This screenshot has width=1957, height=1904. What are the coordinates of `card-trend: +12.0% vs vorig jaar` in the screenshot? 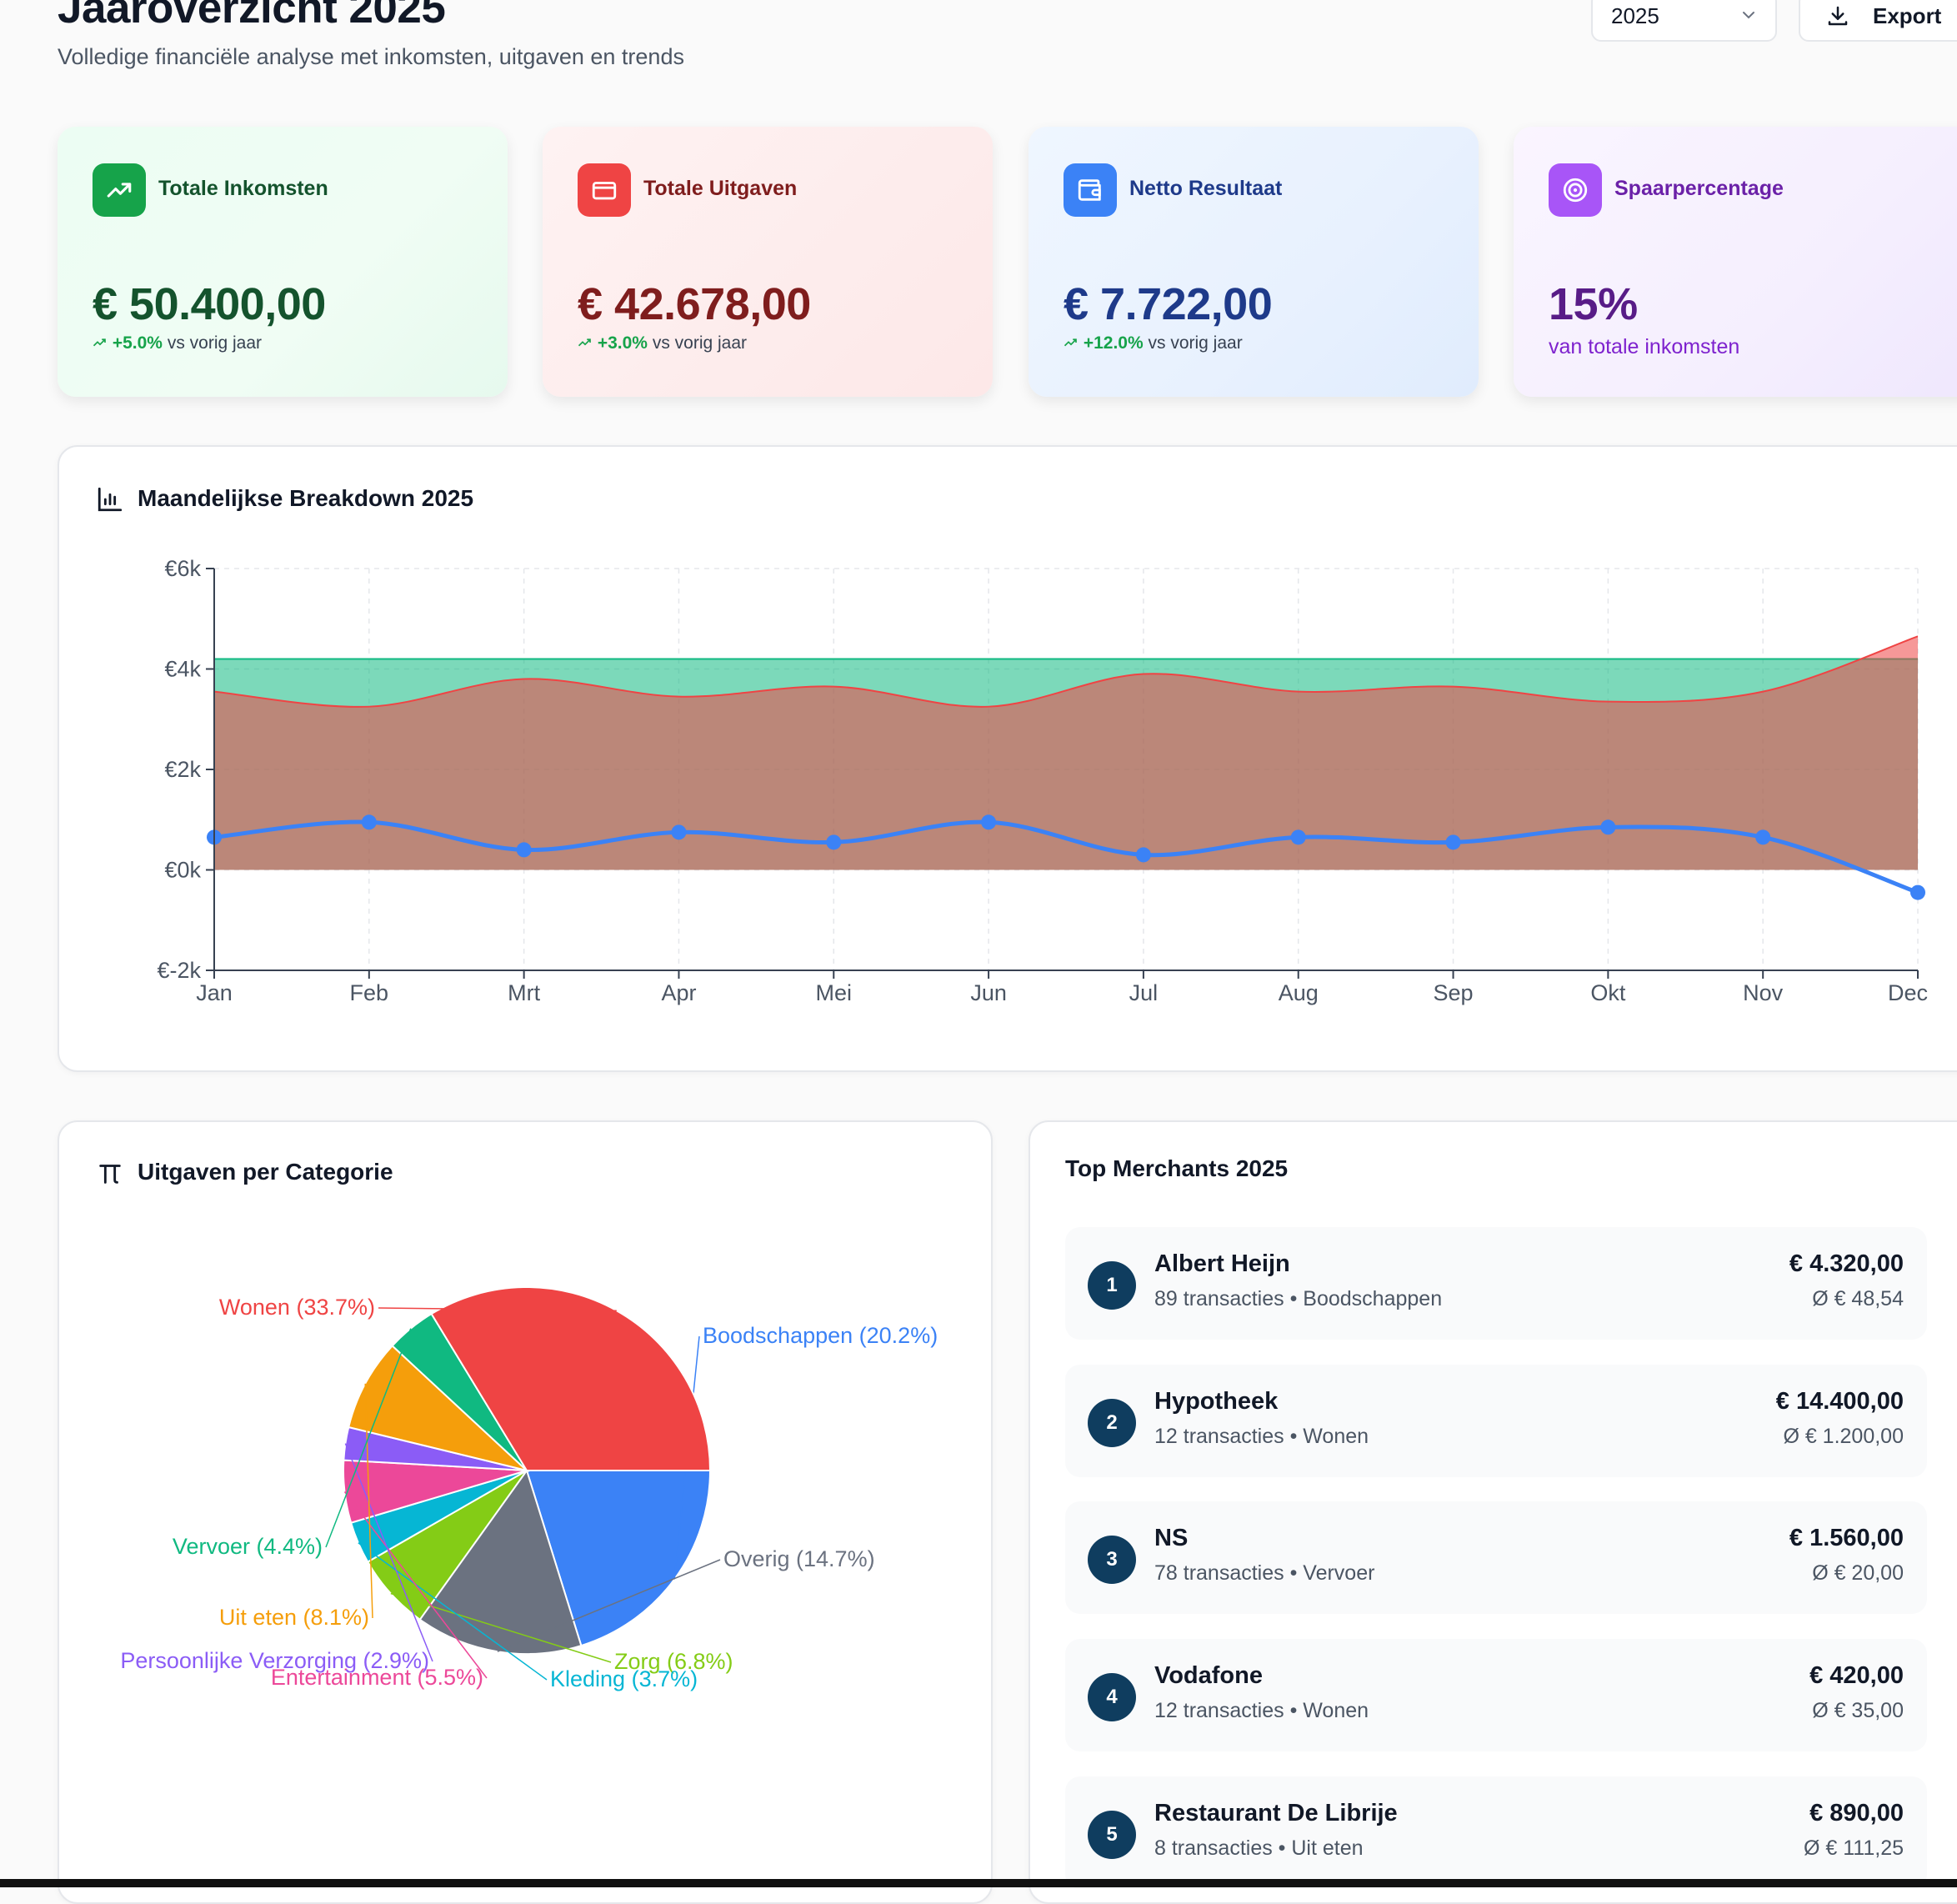 It's located at (1153, 343).